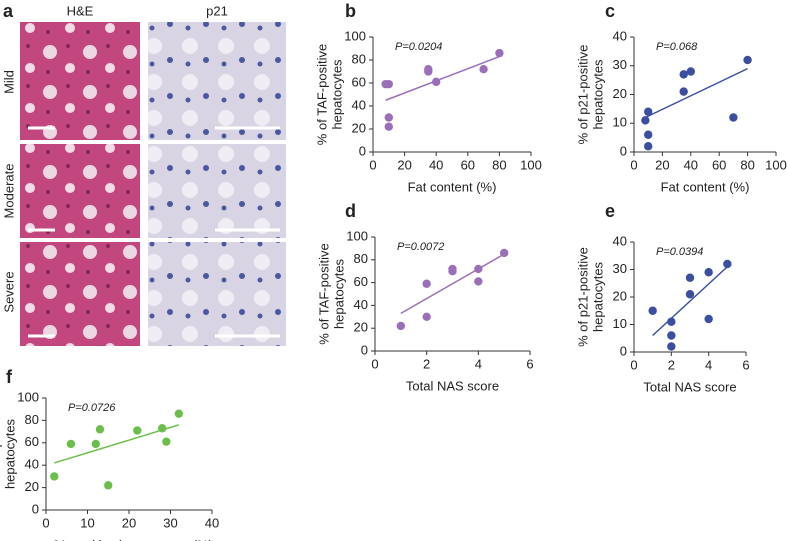 Image resolution: width=788 pixels, height=541 pixels. What do you see at coordinates (92, 408) in the screenshot?
I see `p-value: P=0.0726` at bounding box center [92, 408].